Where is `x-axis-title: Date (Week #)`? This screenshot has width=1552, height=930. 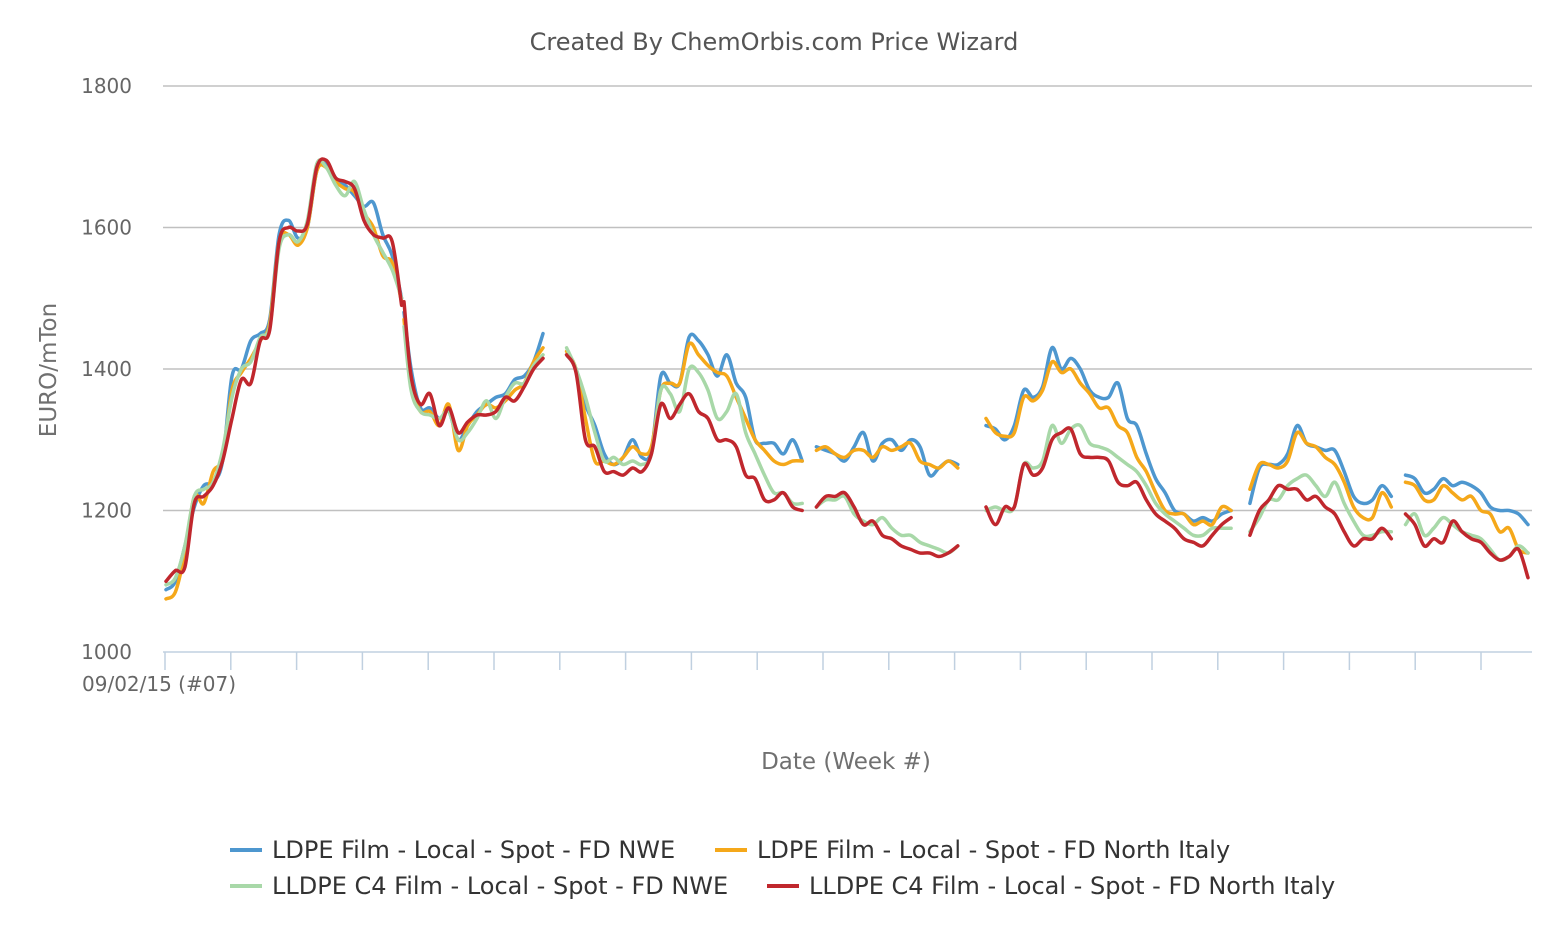
x-axis-title: Date (Week #) is located at coordinates (846, 762).